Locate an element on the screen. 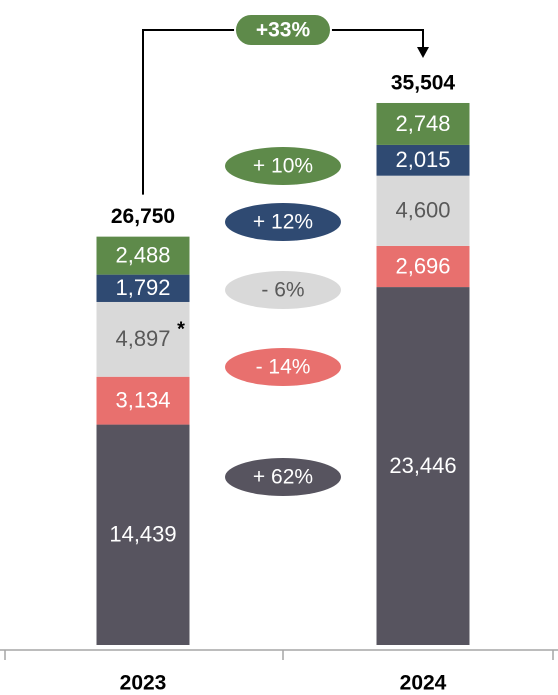 This screenshot has height=695, width=558. change-label: - 6% is located at coordinates (282, 290).